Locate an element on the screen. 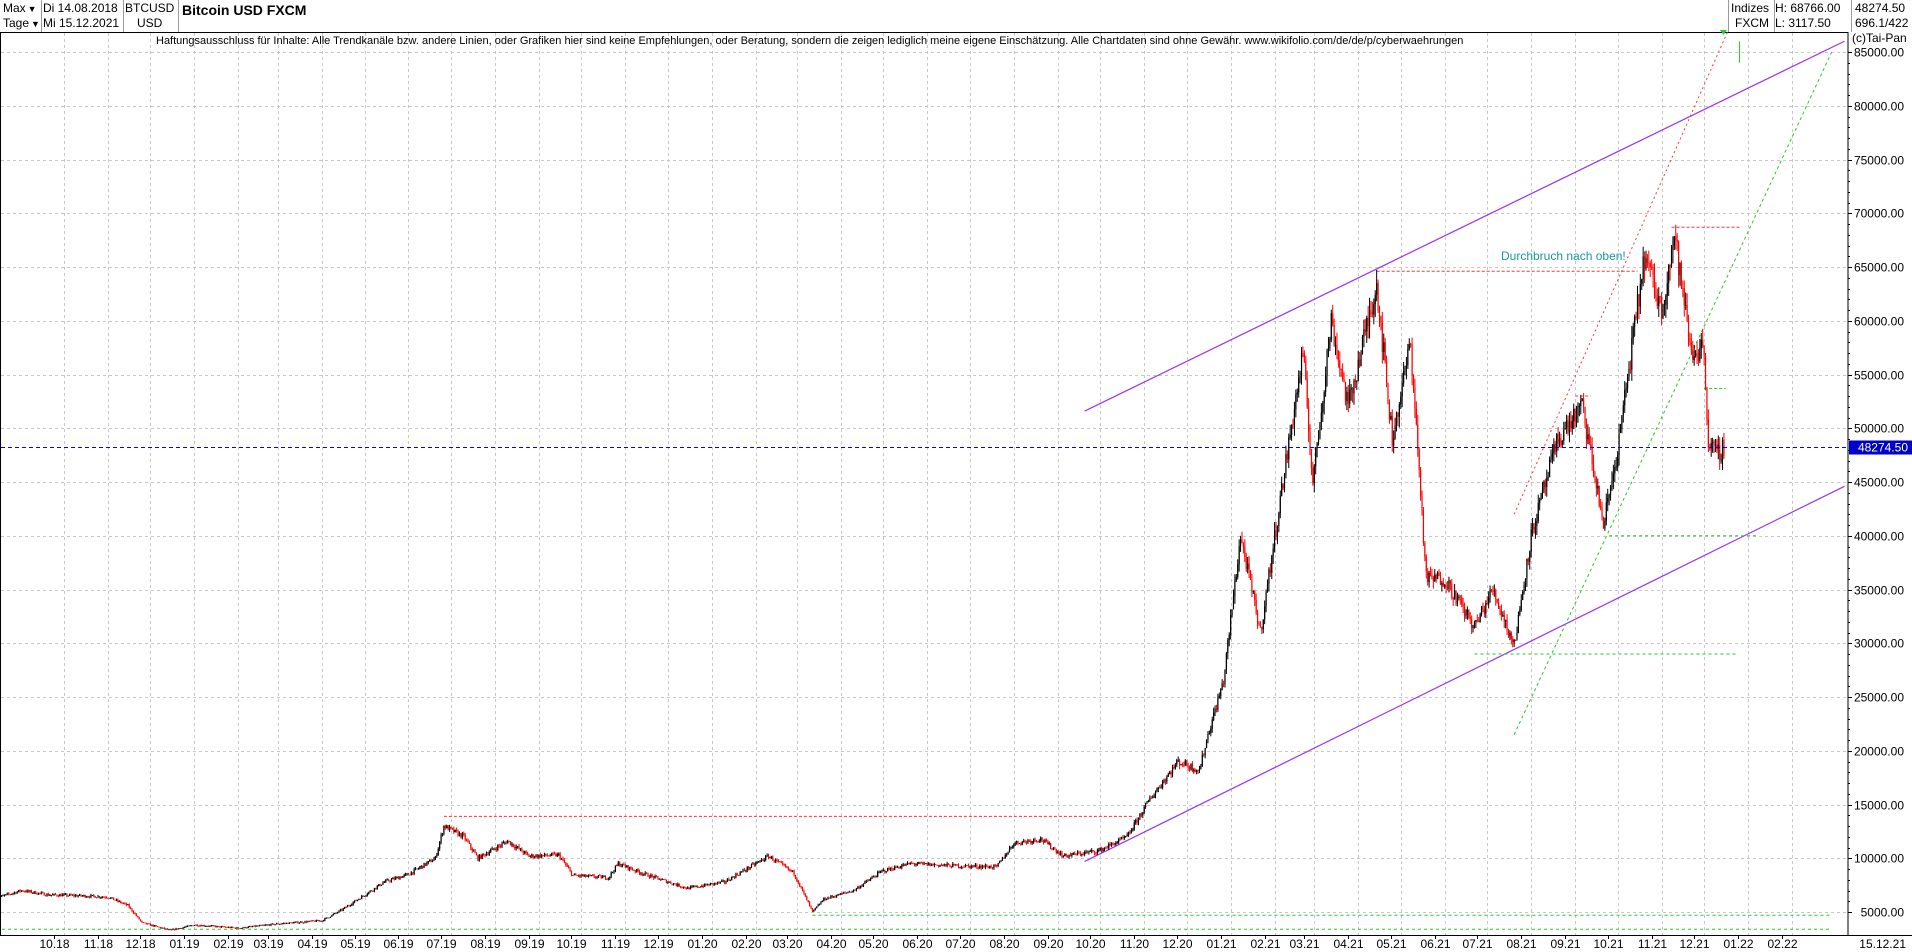  x-tick-label: 07.20 is located at coordinates (960, 944).